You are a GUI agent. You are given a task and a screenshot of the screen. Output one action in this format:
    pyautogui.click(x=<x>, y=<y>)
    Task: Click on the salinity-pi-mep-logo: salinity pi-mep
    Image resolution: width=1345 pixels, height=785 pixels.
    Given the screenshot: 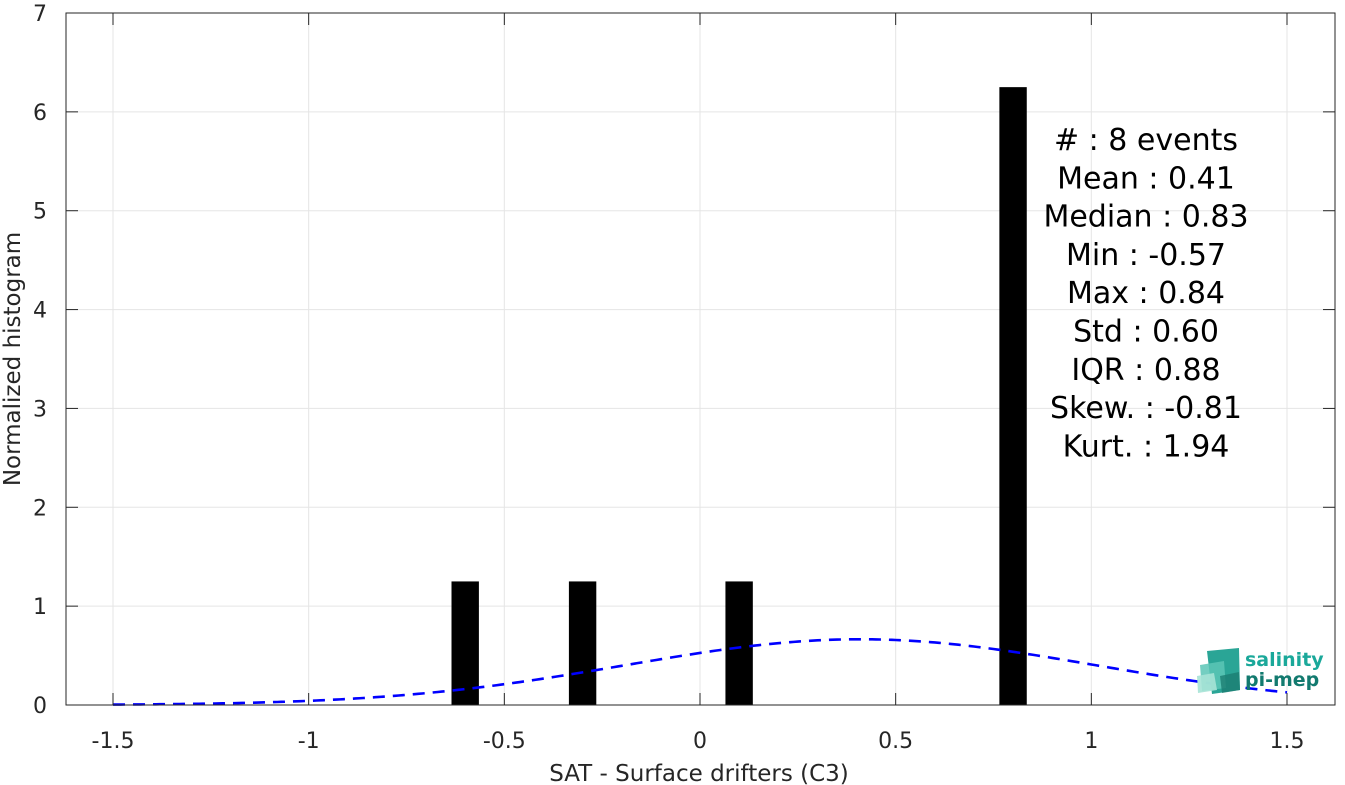 What is the action you would take?
    pyautogui.click(x=1260, y=671)
    